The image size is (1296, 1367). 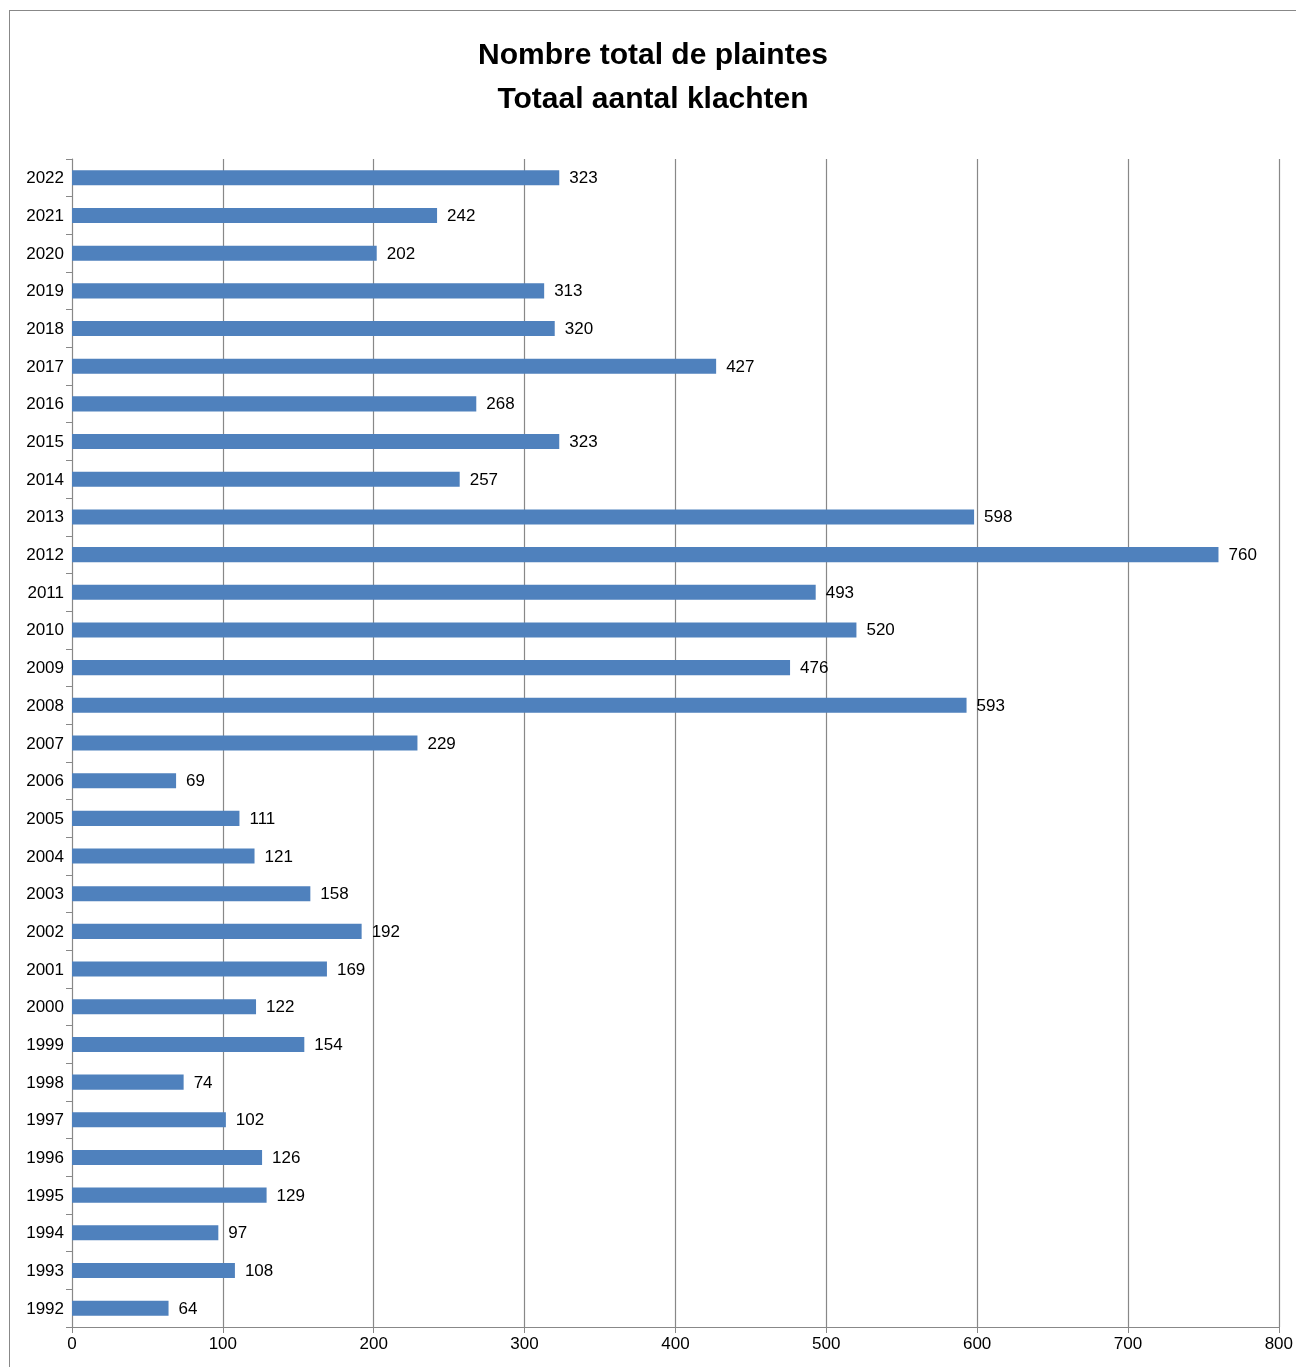 I want to click on y-tick-label: 2018, so click(x=45, y=329).